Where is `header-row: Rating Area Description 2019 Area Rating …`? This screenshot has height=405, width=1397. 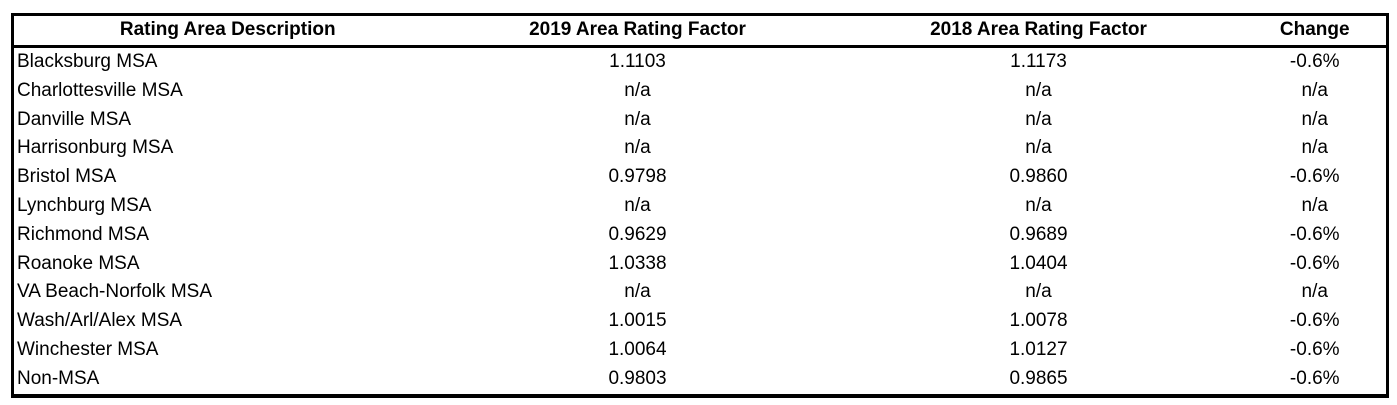 header-row: Rating Area Description 2019 Area Rating … is located at coordinates (700, 31).